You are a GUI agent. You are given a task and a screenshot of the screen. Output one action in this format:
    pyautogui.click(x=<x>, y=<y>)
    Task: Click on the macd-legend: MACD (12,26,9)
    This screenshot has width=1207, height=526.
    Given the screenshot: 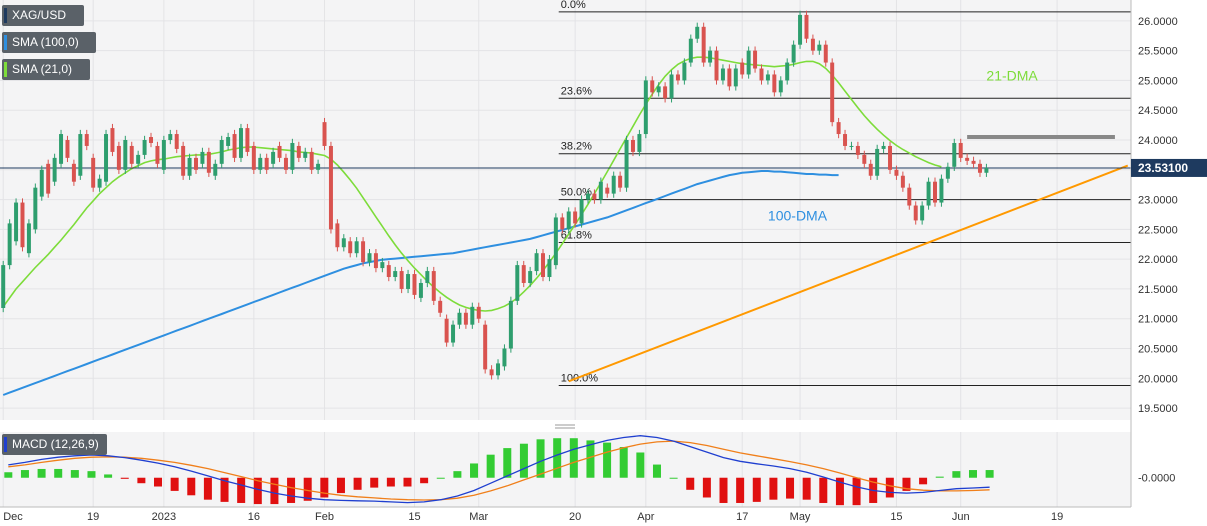 What is the action you would take?
    pyautogui.click(x=54, y=444)
    